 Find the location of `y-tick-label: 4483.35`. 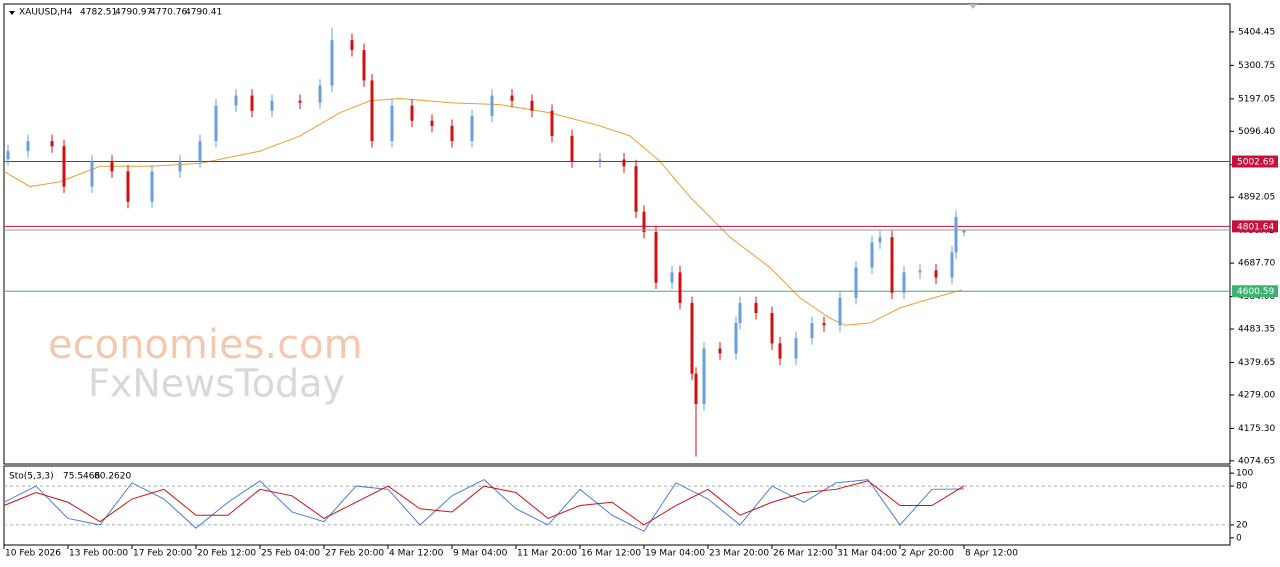

y-tick-label: 4483.35 is located at coordinates (1256, 330).